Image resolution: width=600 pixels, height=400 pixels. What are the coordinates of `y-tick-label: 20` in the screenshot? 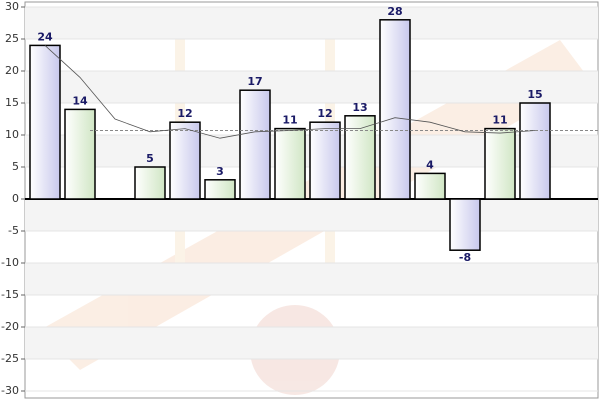 It's located at (12, 70).